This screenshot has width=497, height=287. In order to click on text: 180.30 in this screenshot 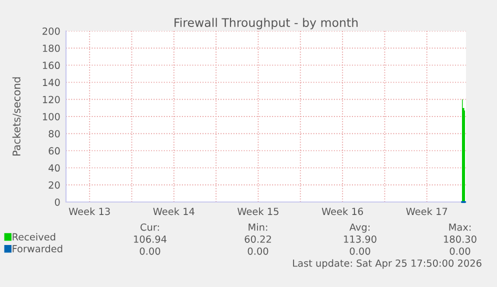, I will do `click(460, 239)`.